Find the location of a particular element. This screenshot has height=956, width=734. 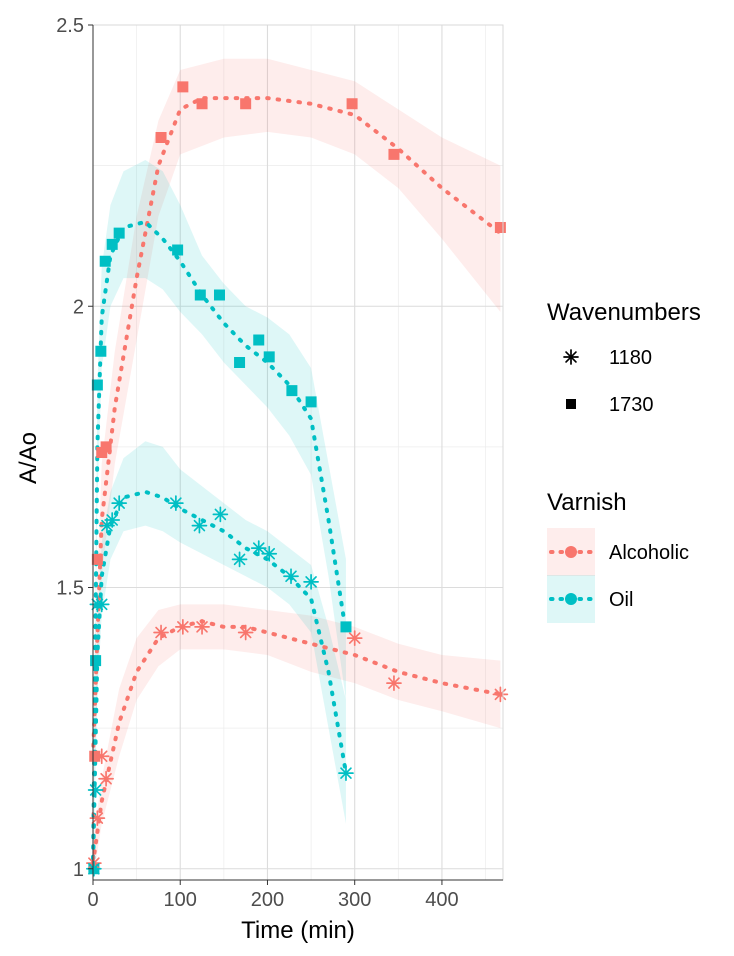

y-tick-label: 1.5 is located at coordinates (70, 589).